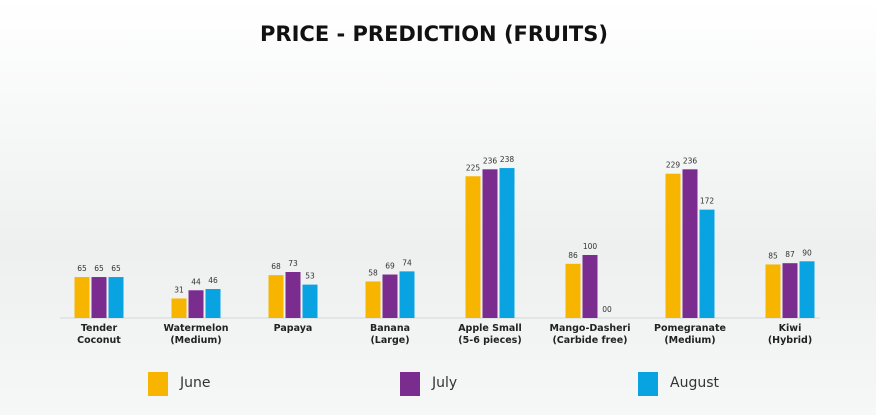 The image size is (876, 415). I want to click on value-label: 58, so click(373, 272).